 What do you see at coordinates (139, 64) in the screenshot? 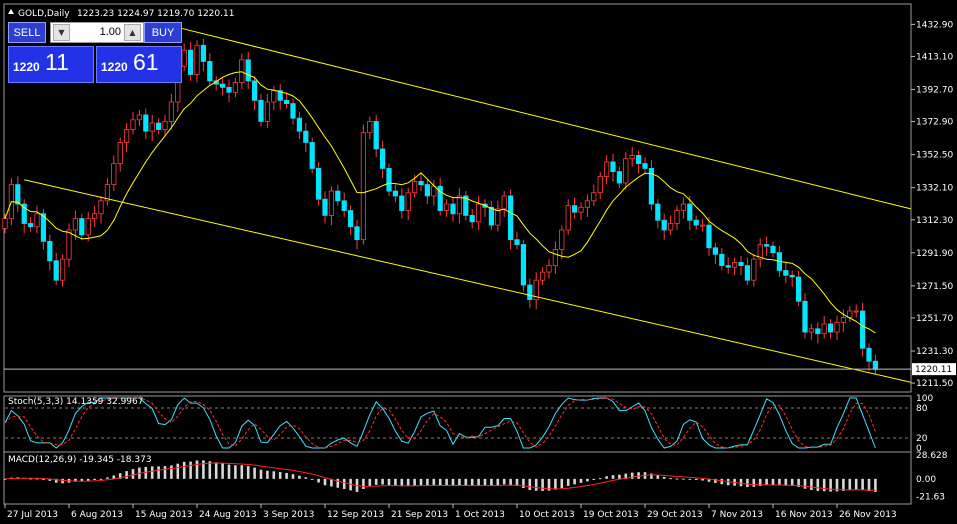
I see `ask-price: 1220 61` at bounding box center [139, 64].